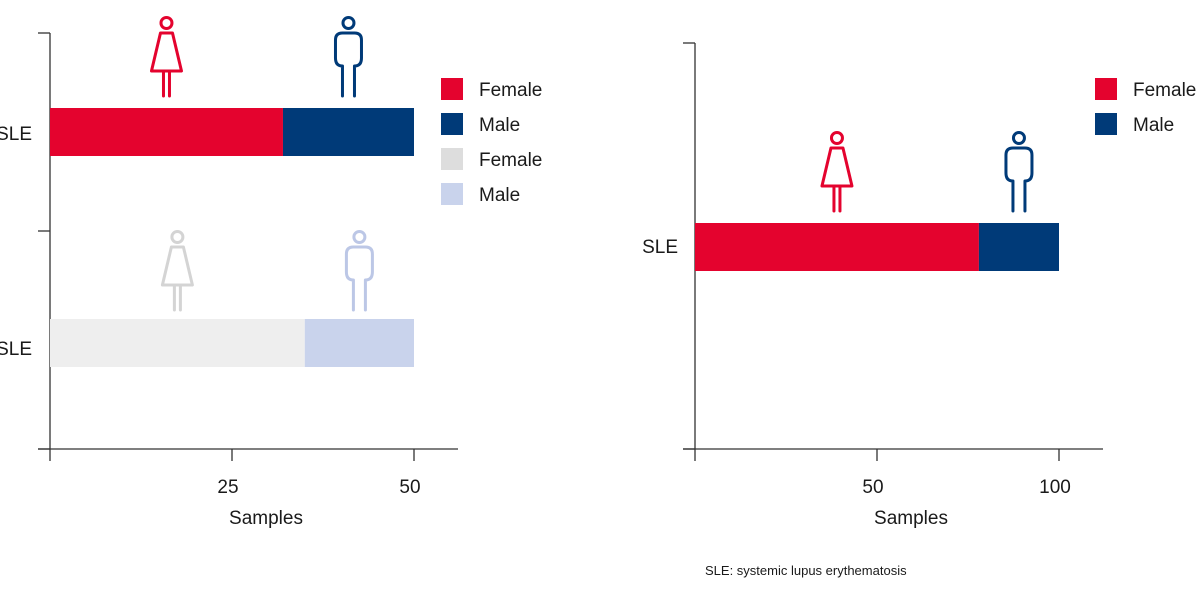 The width and height of the screenshot is (1200, 610). What do you see at coordinates (806, 570) in the screenshot?
I see `footnote: SLE: systemic lupus erythematosis` at bounding box center [806, 570].